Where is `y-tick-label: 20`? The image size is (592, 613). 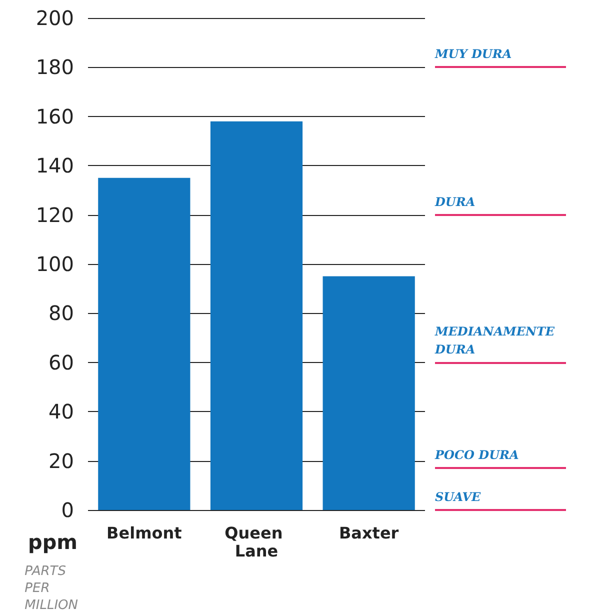 y-tick-label: 20 is located at coordinates (61, 460).